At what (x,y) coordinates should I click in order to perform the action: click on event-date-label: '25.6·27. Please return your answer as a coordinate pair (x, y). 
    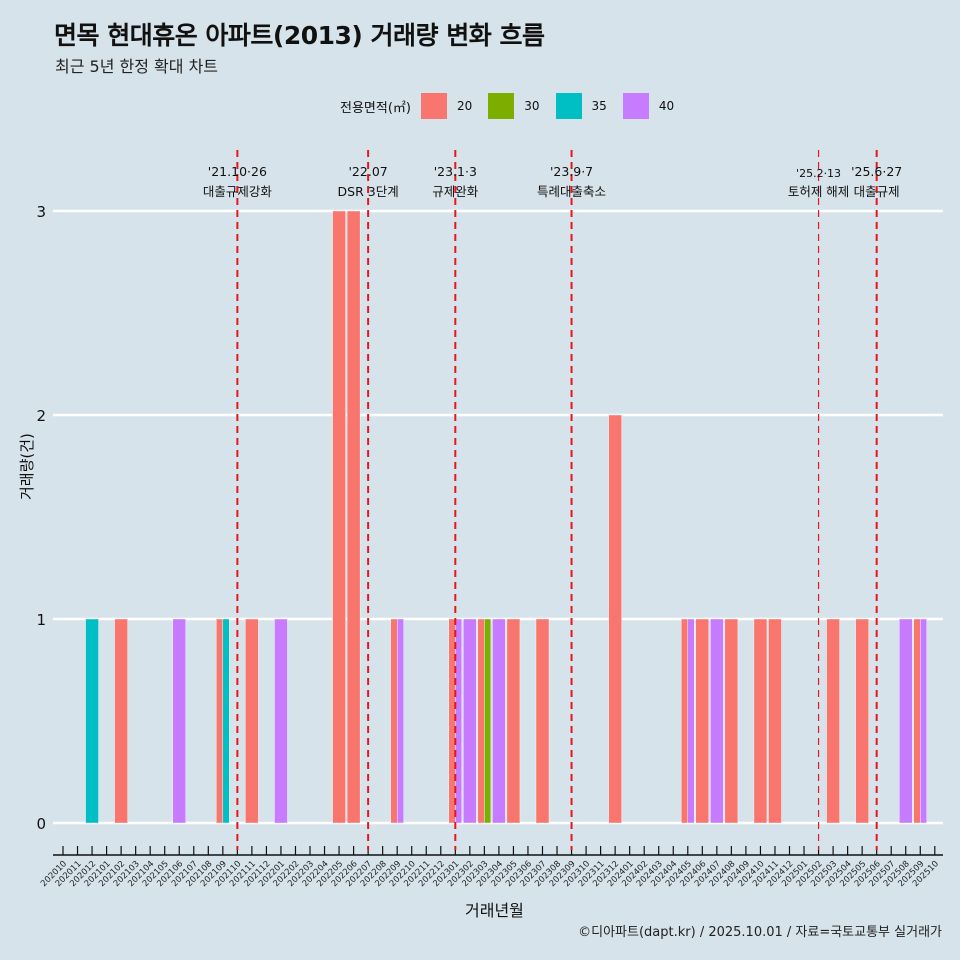
    Looking at the image, I should click on (876, 171).